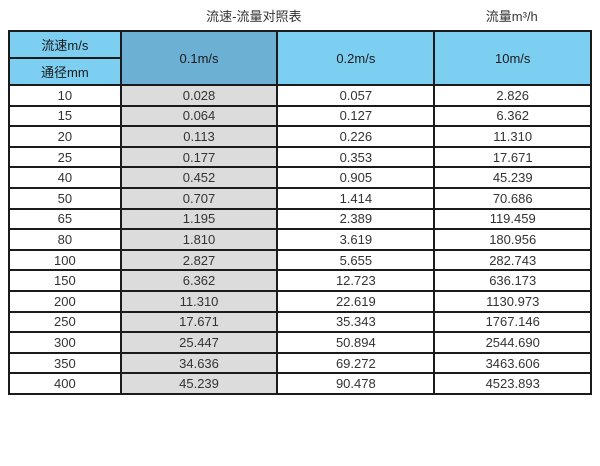  What do you see at coordinates (199, 95) in the screenshot?
I see `flow-value-cell: 0.028` at bounding box center [199, 95].